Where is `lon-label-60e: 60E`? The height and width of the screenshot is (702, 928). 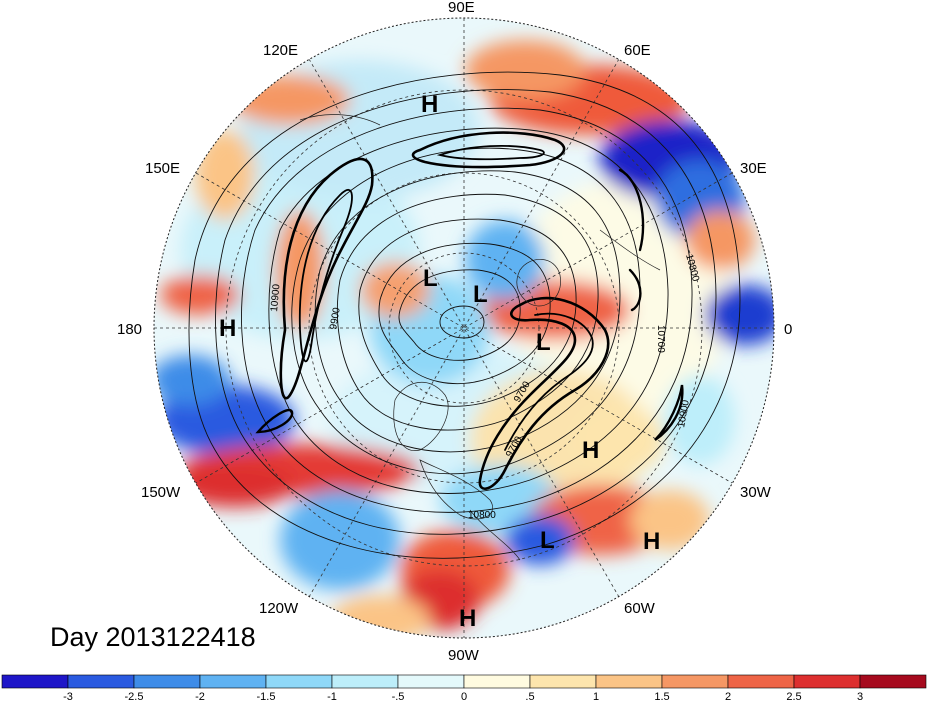
lon-label-60e: 60E is located at coordinates (637, 50).